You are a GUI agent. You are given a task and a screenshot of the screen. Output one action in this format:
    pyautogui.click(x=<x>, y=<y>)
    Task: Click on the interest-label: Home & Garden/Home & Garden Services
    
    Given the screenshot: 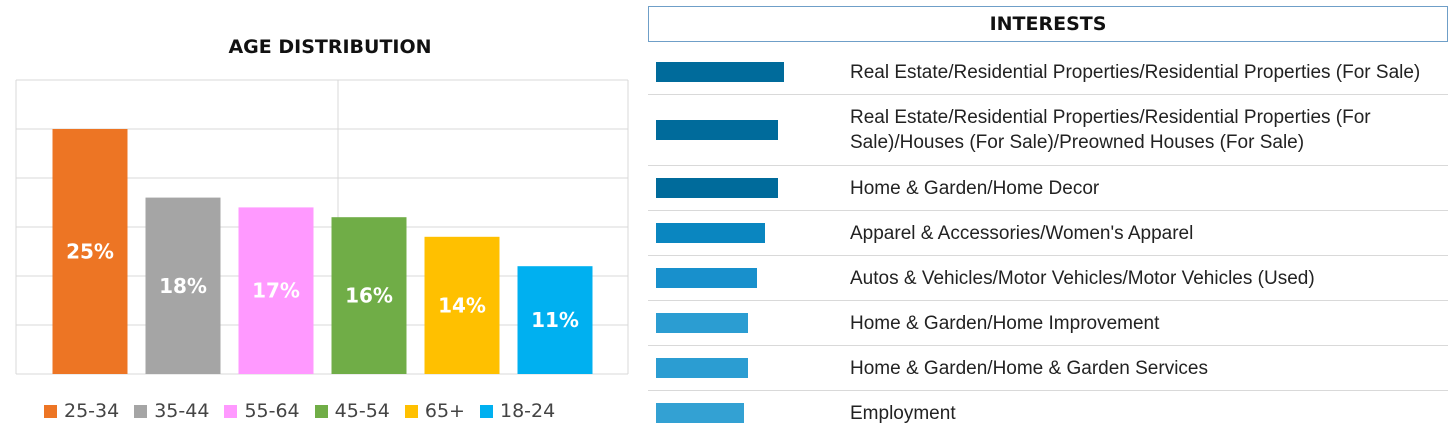 What is the action you would take?
    pyautogui.click(x=1029, y=368)
    